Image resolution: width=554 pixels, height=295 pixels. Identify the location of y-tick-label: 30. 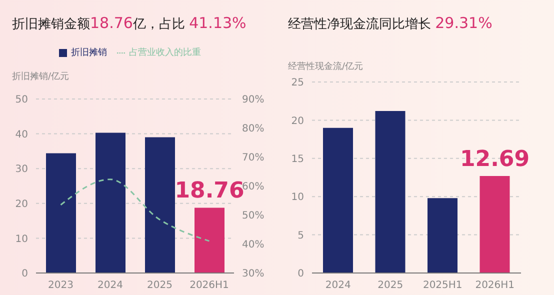
(21, 170).